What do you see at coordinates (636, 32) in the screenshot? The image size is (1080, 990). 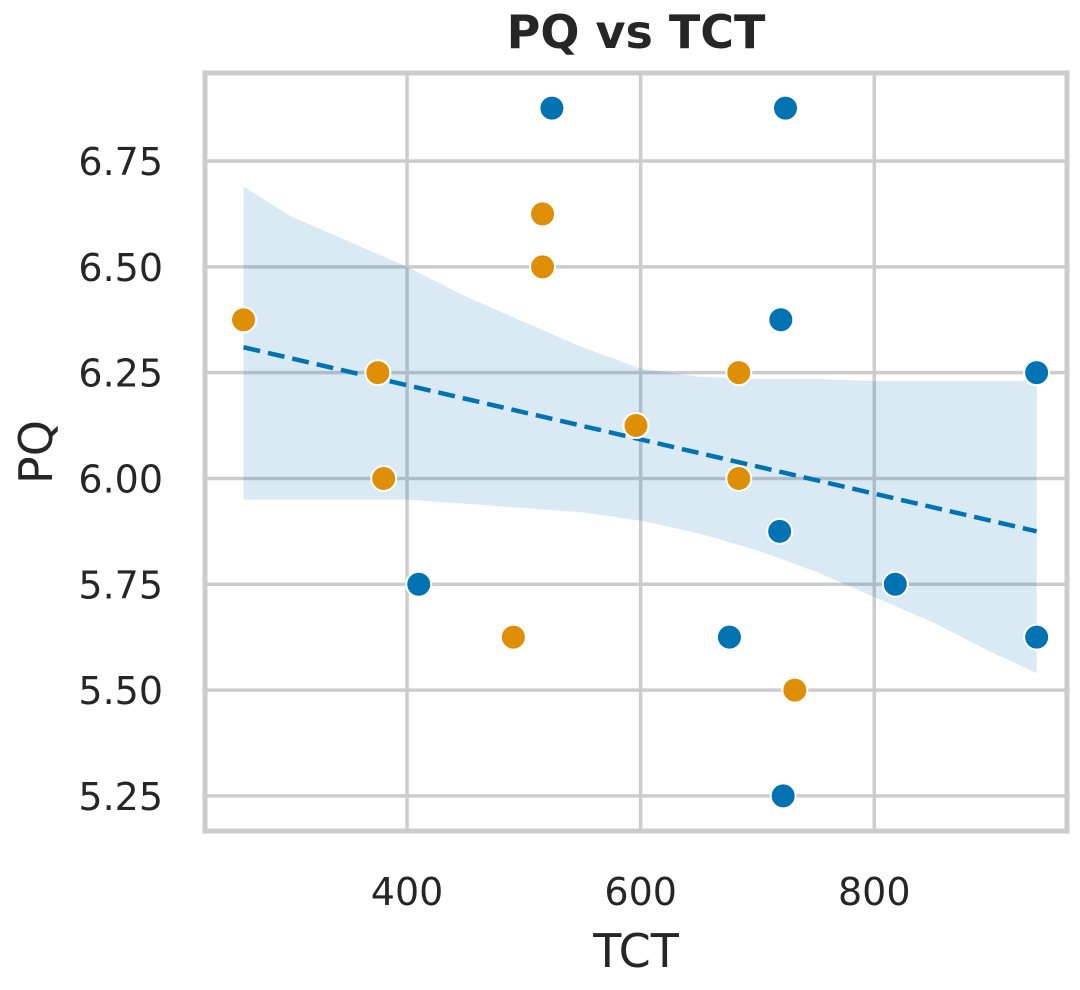 I see `chart-title: PQ vs TCT` at bounding box center [636, 32].